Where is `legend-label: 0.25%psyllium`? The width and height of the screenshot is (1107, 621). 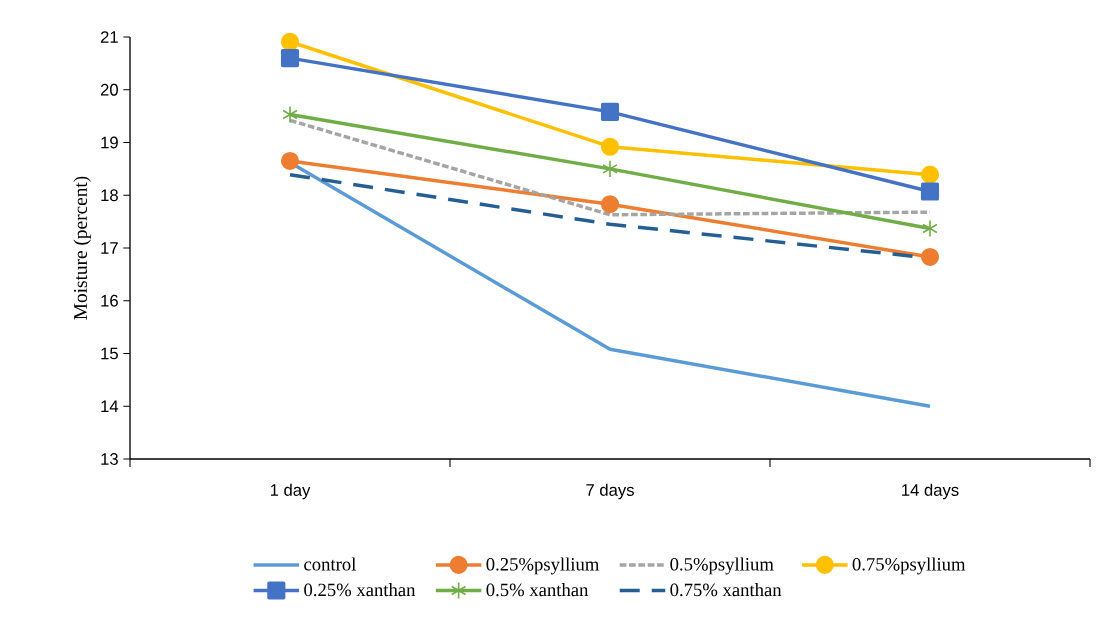 legend-label: 0.25%psyllium is located at coordinates (543, 566).